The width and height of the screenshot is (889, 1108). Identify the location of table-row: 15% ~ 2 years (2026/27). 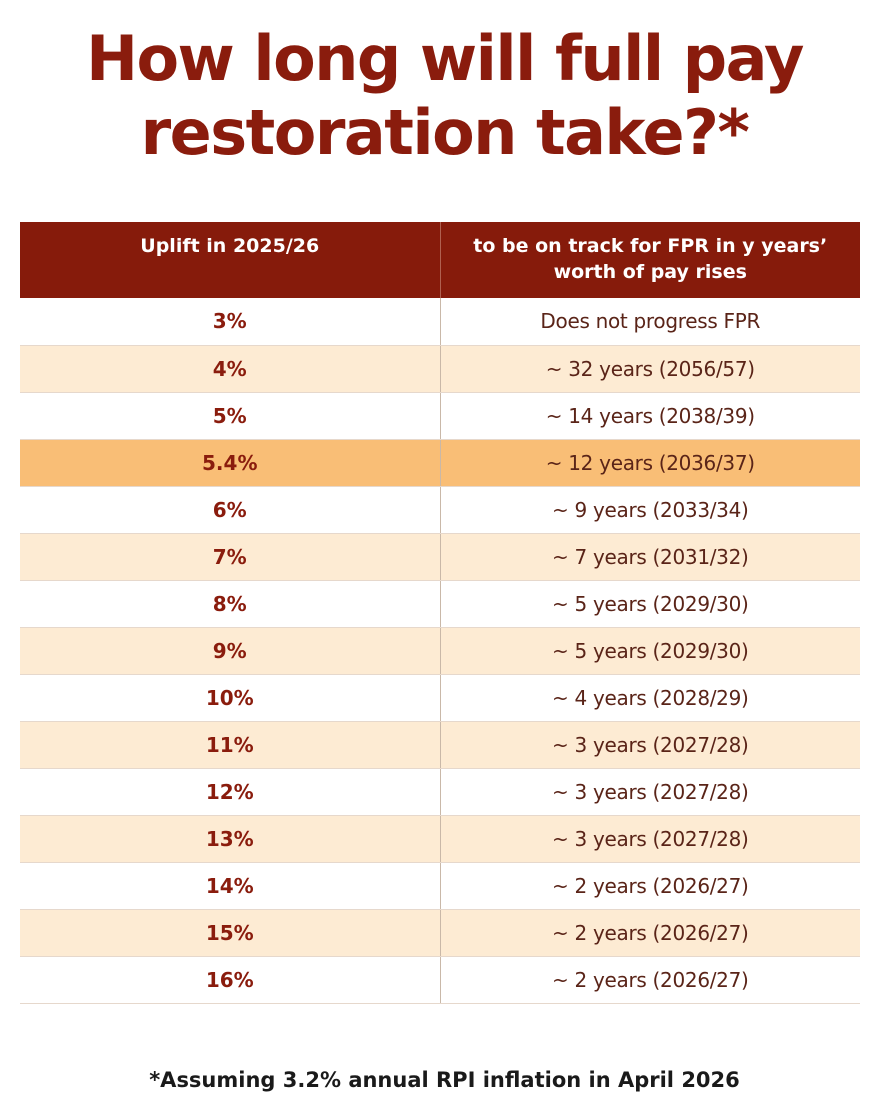
(440, 933).